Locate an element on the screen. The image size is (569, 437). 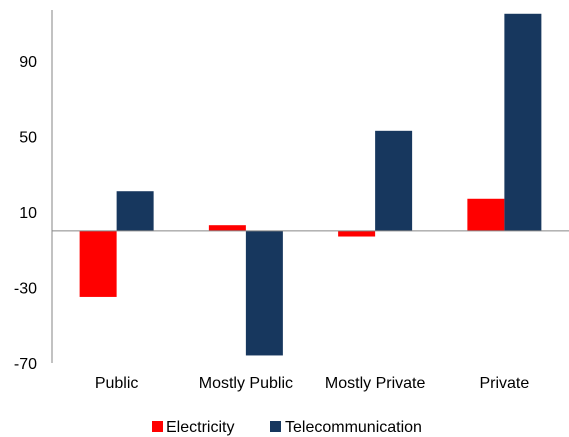
legend-swatch-electricity is located at coordinates (157, 426).